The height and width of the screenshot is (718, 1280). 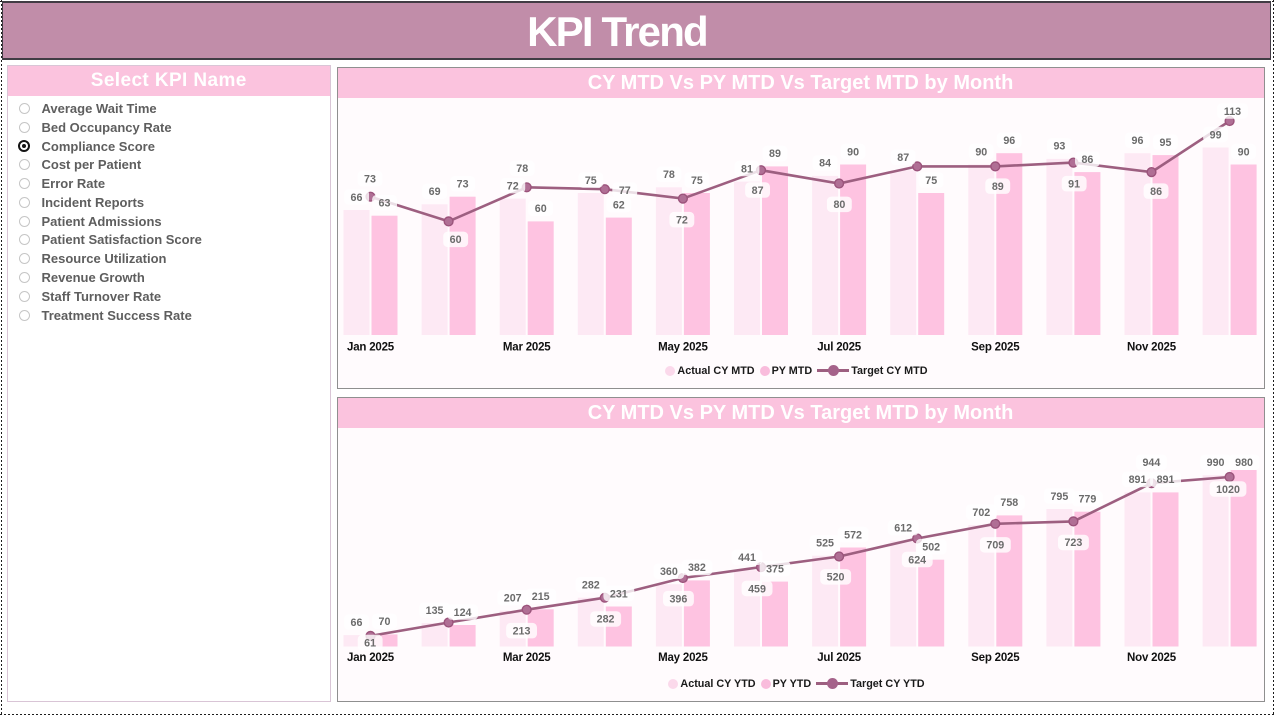 I want to click on svg-text: 113, so click(x=1232, y=112).